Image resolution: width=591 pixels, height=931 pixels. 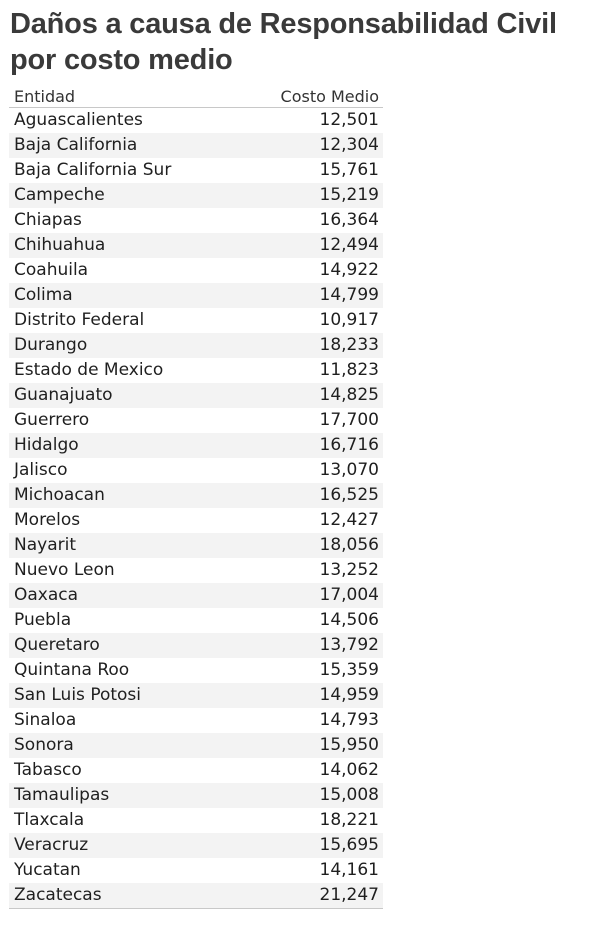 What do you see at coordinates (349, 170) in the screenshot?
I see `costo-medio-cell: 15,761` at bounding box center [349, 170].